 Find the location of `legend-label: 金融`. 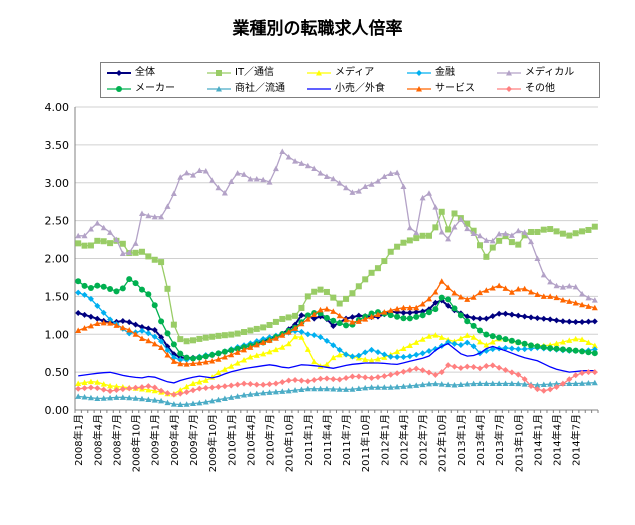

legend-label: 金融 is located at coordinates (445, 72).